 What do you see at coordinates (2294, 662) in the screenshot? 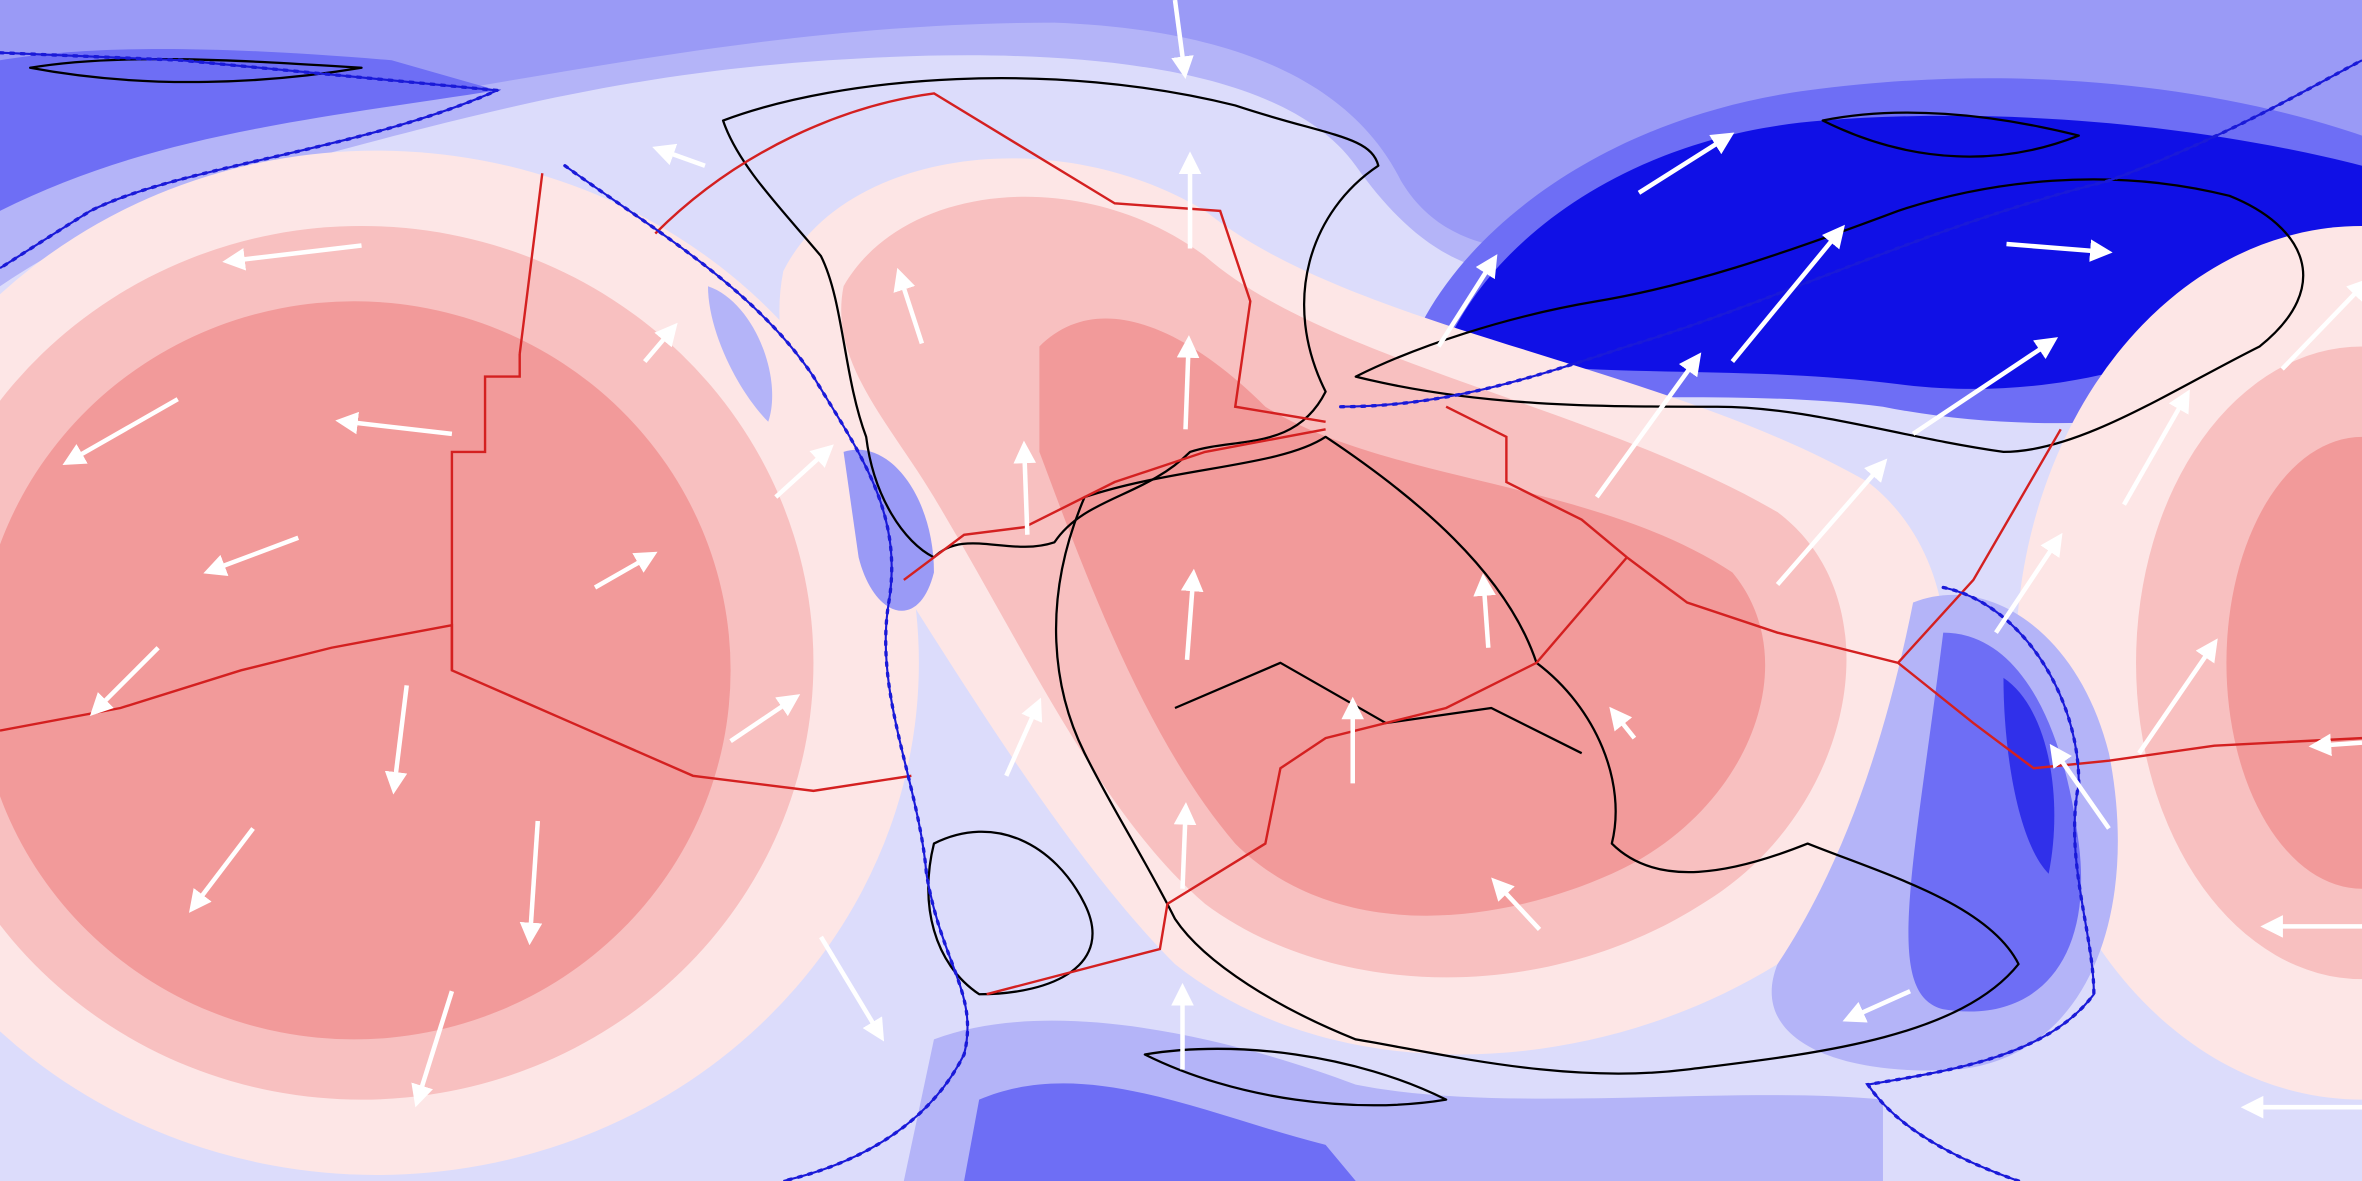
I see `contour-pink` at bounding box center [2294, 662].